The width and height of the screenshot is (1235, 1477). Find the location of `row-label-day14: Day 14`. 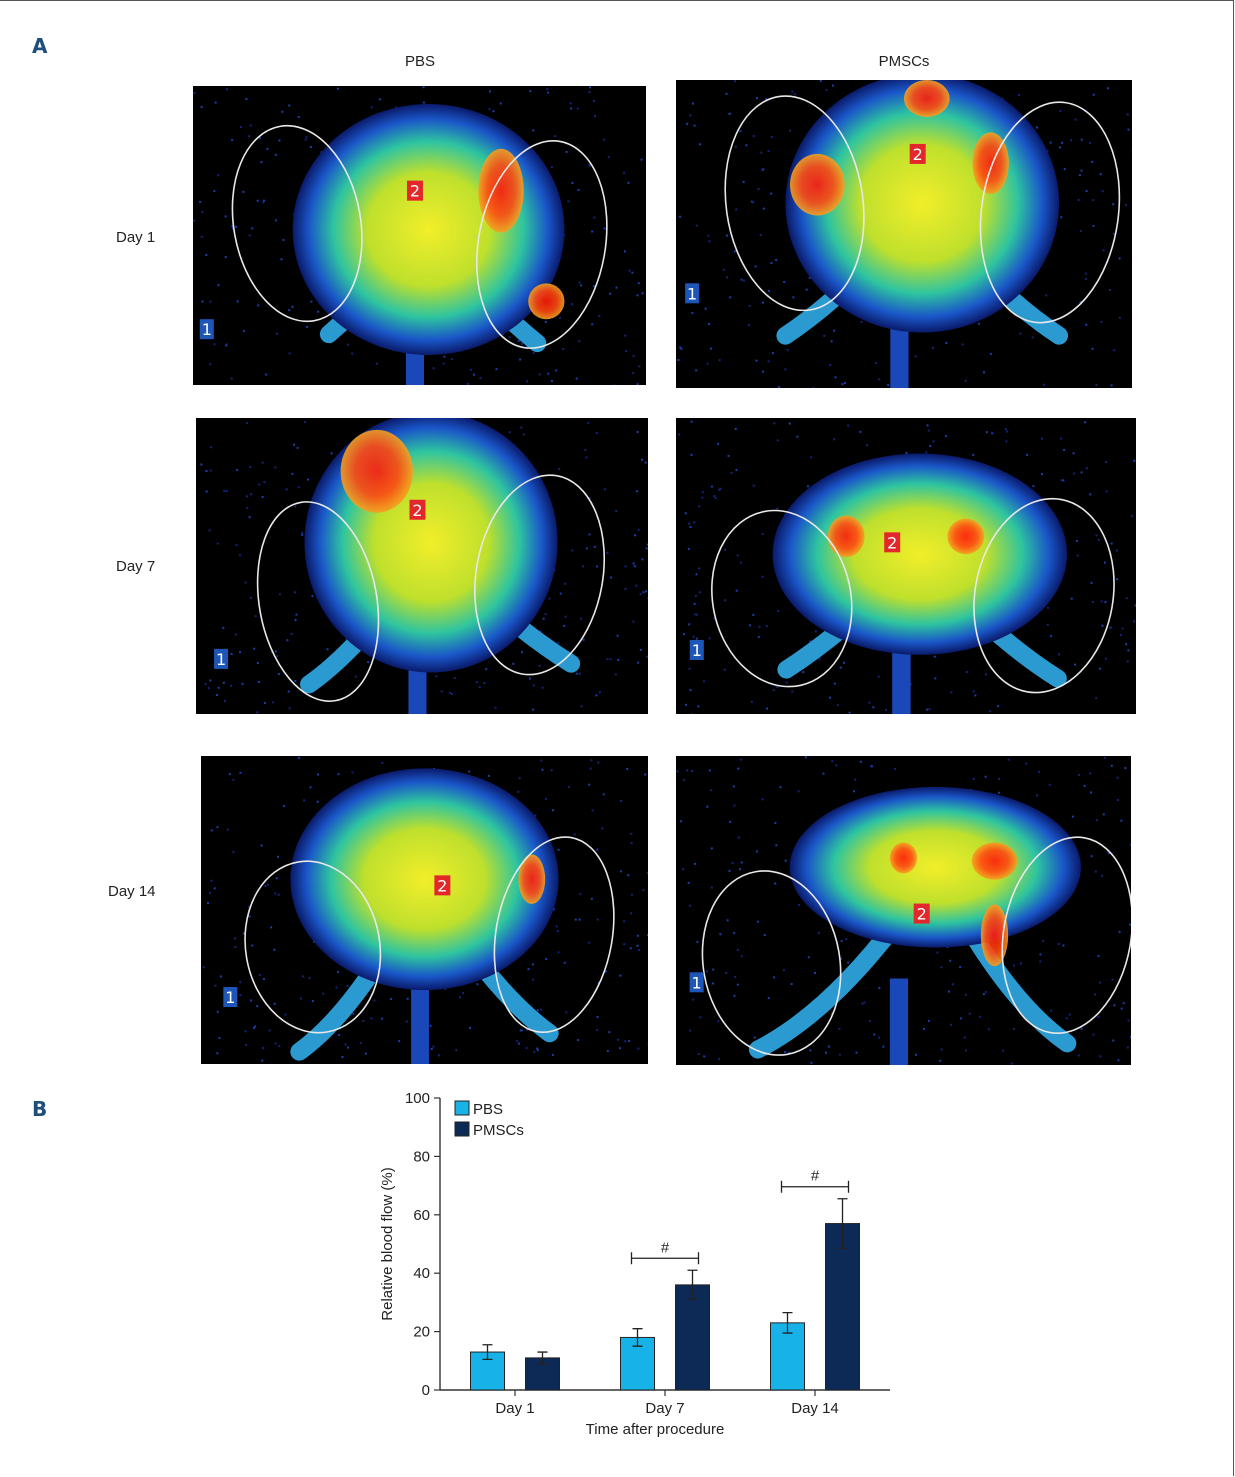

row-label-day14: Day 14 is located at coordinates (132, 891).